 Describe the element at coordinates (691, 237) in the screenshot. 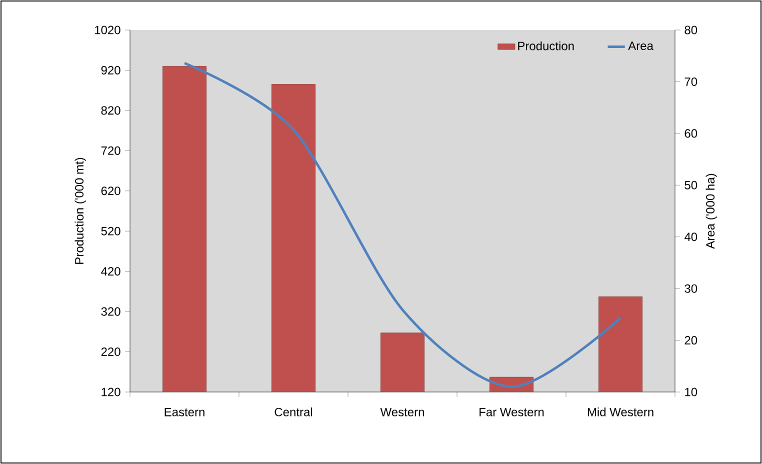

I see `y2-tick-label: 40` at that location.